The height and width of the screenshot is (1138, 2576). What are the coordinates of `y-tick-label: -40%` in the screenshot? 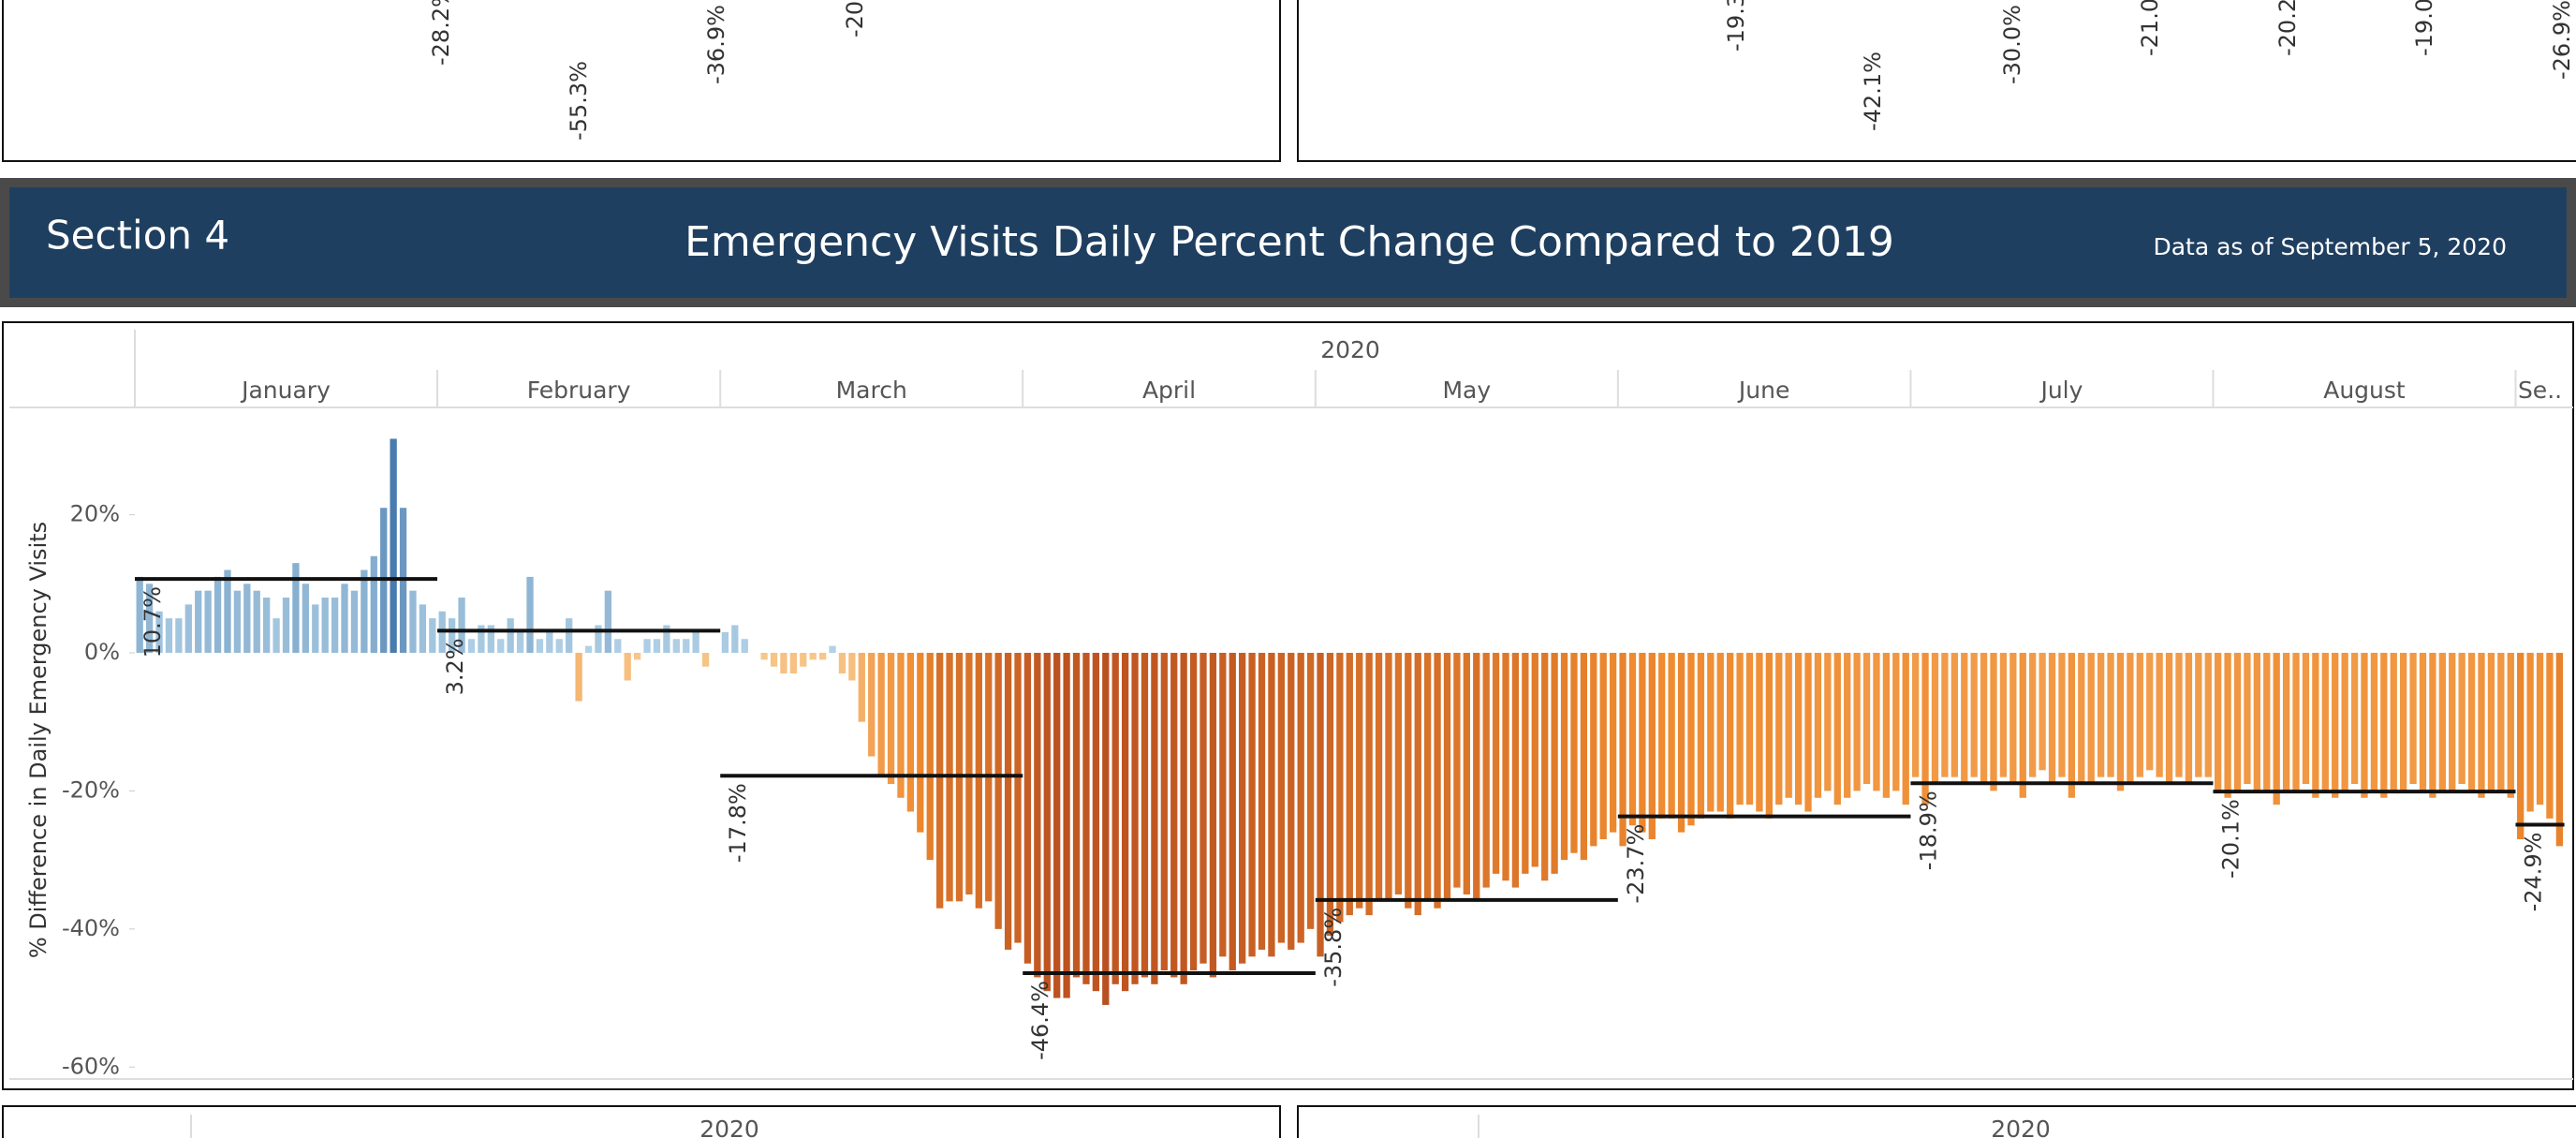 It's located at (91, 928).